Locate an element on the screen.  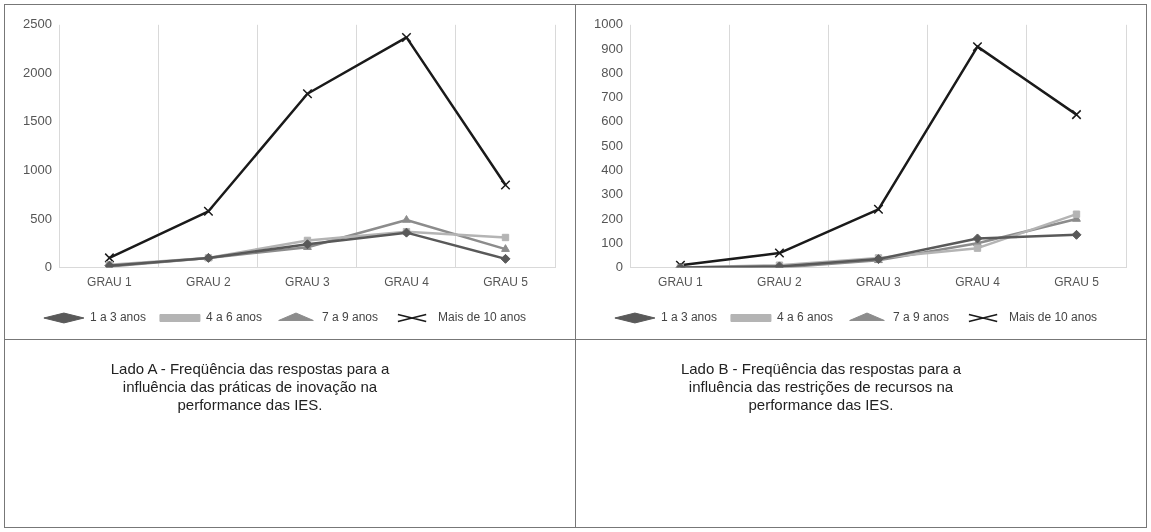
y-tick-label: 400 is located at coordinates (612, 170).